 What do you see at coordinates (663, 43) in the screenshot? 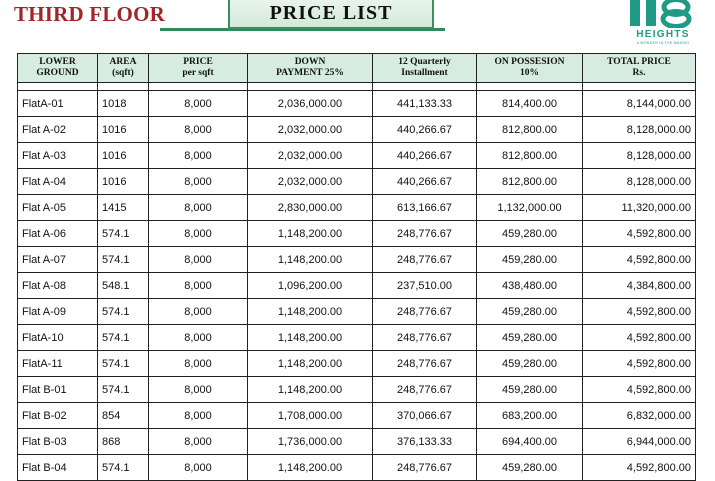
I see `logo-tagline: A WONDER IN THE MAKING` at bounding box center [663, 43].